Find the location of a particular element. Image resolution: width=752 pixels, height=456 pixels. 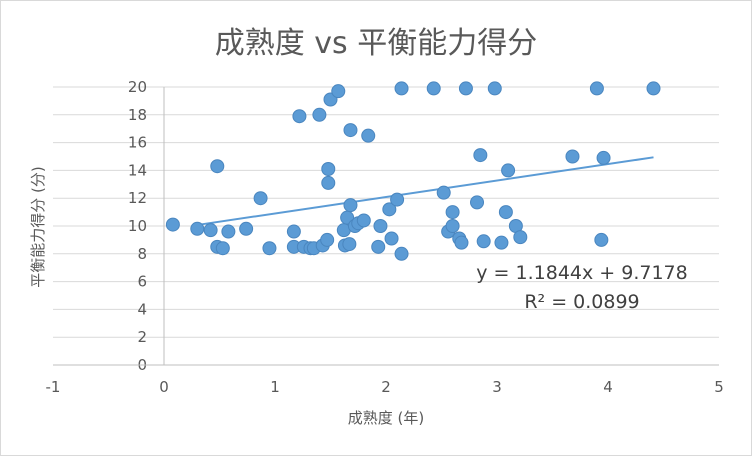

y-tick-label: 16 is located at coordinates (137, 143).